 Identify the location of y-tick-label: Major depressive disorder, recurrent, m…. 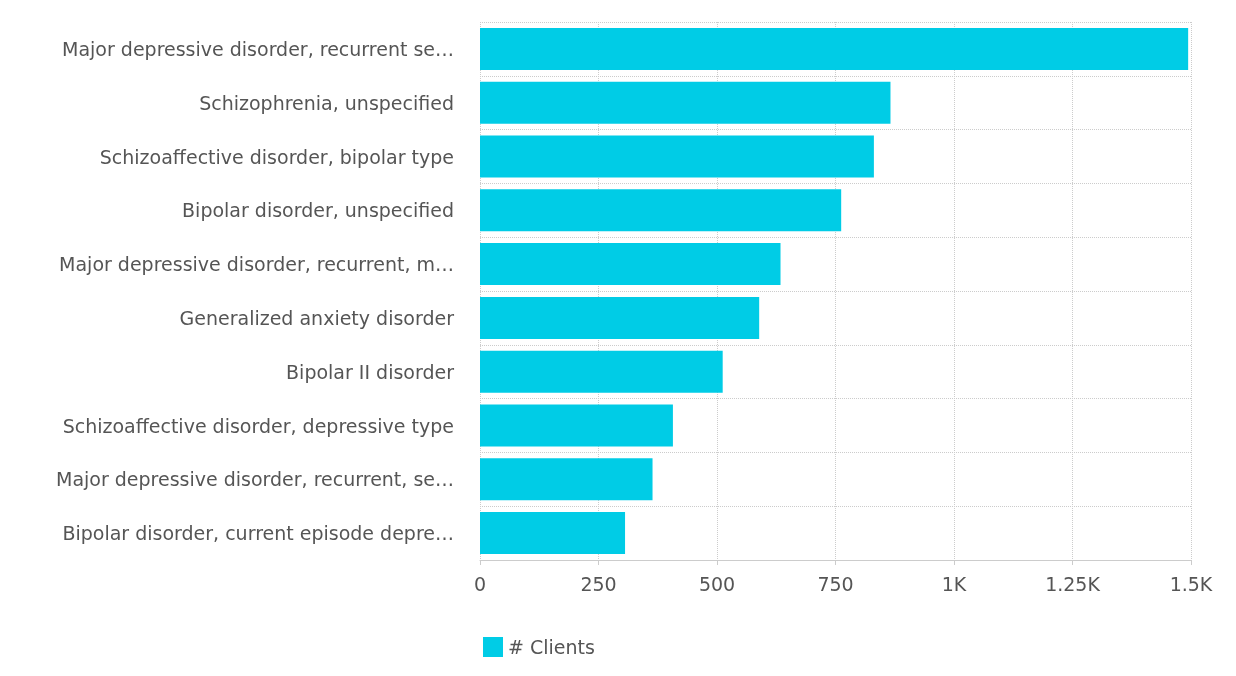
(256, 264).